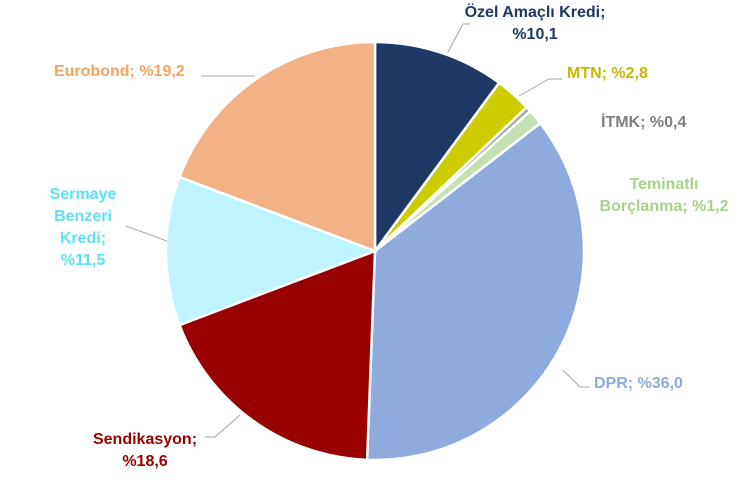 This screenshot has height=482, width=746. What do you see at coordinates (663, 184) in the screenshot?
I see `data-label-line: Teminatlı` at bounding box center [663, 184].